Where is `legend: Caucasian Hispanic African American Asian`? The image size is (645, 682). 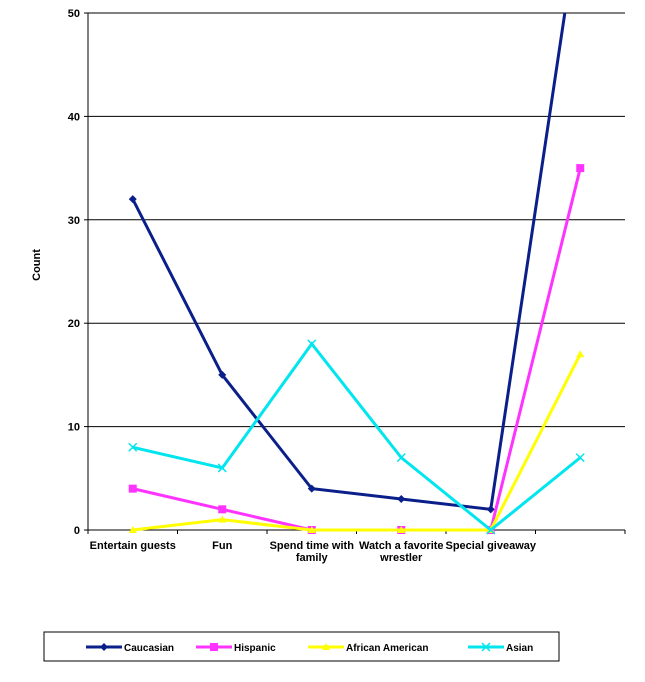 legend: Caucasian Hispanic African American Asian is located at coordinates (301, 646).